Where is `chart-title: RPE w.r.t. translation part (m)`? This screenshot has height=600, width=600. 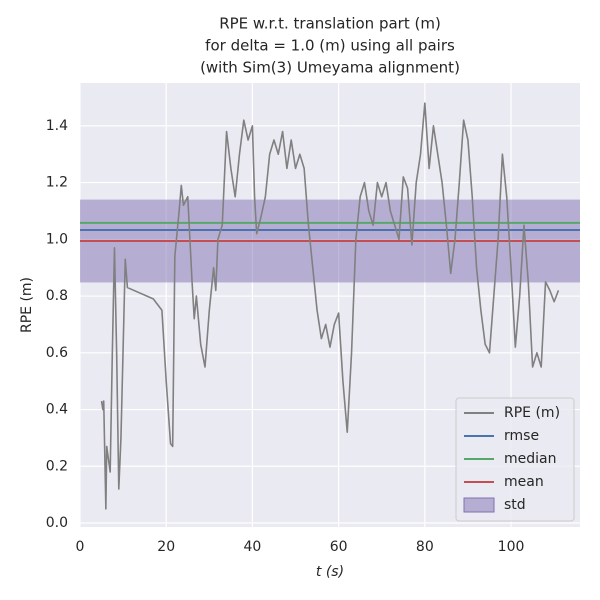
chart-title: RPE w.r.t. translation part (m) is located at coordinates (330, 24).